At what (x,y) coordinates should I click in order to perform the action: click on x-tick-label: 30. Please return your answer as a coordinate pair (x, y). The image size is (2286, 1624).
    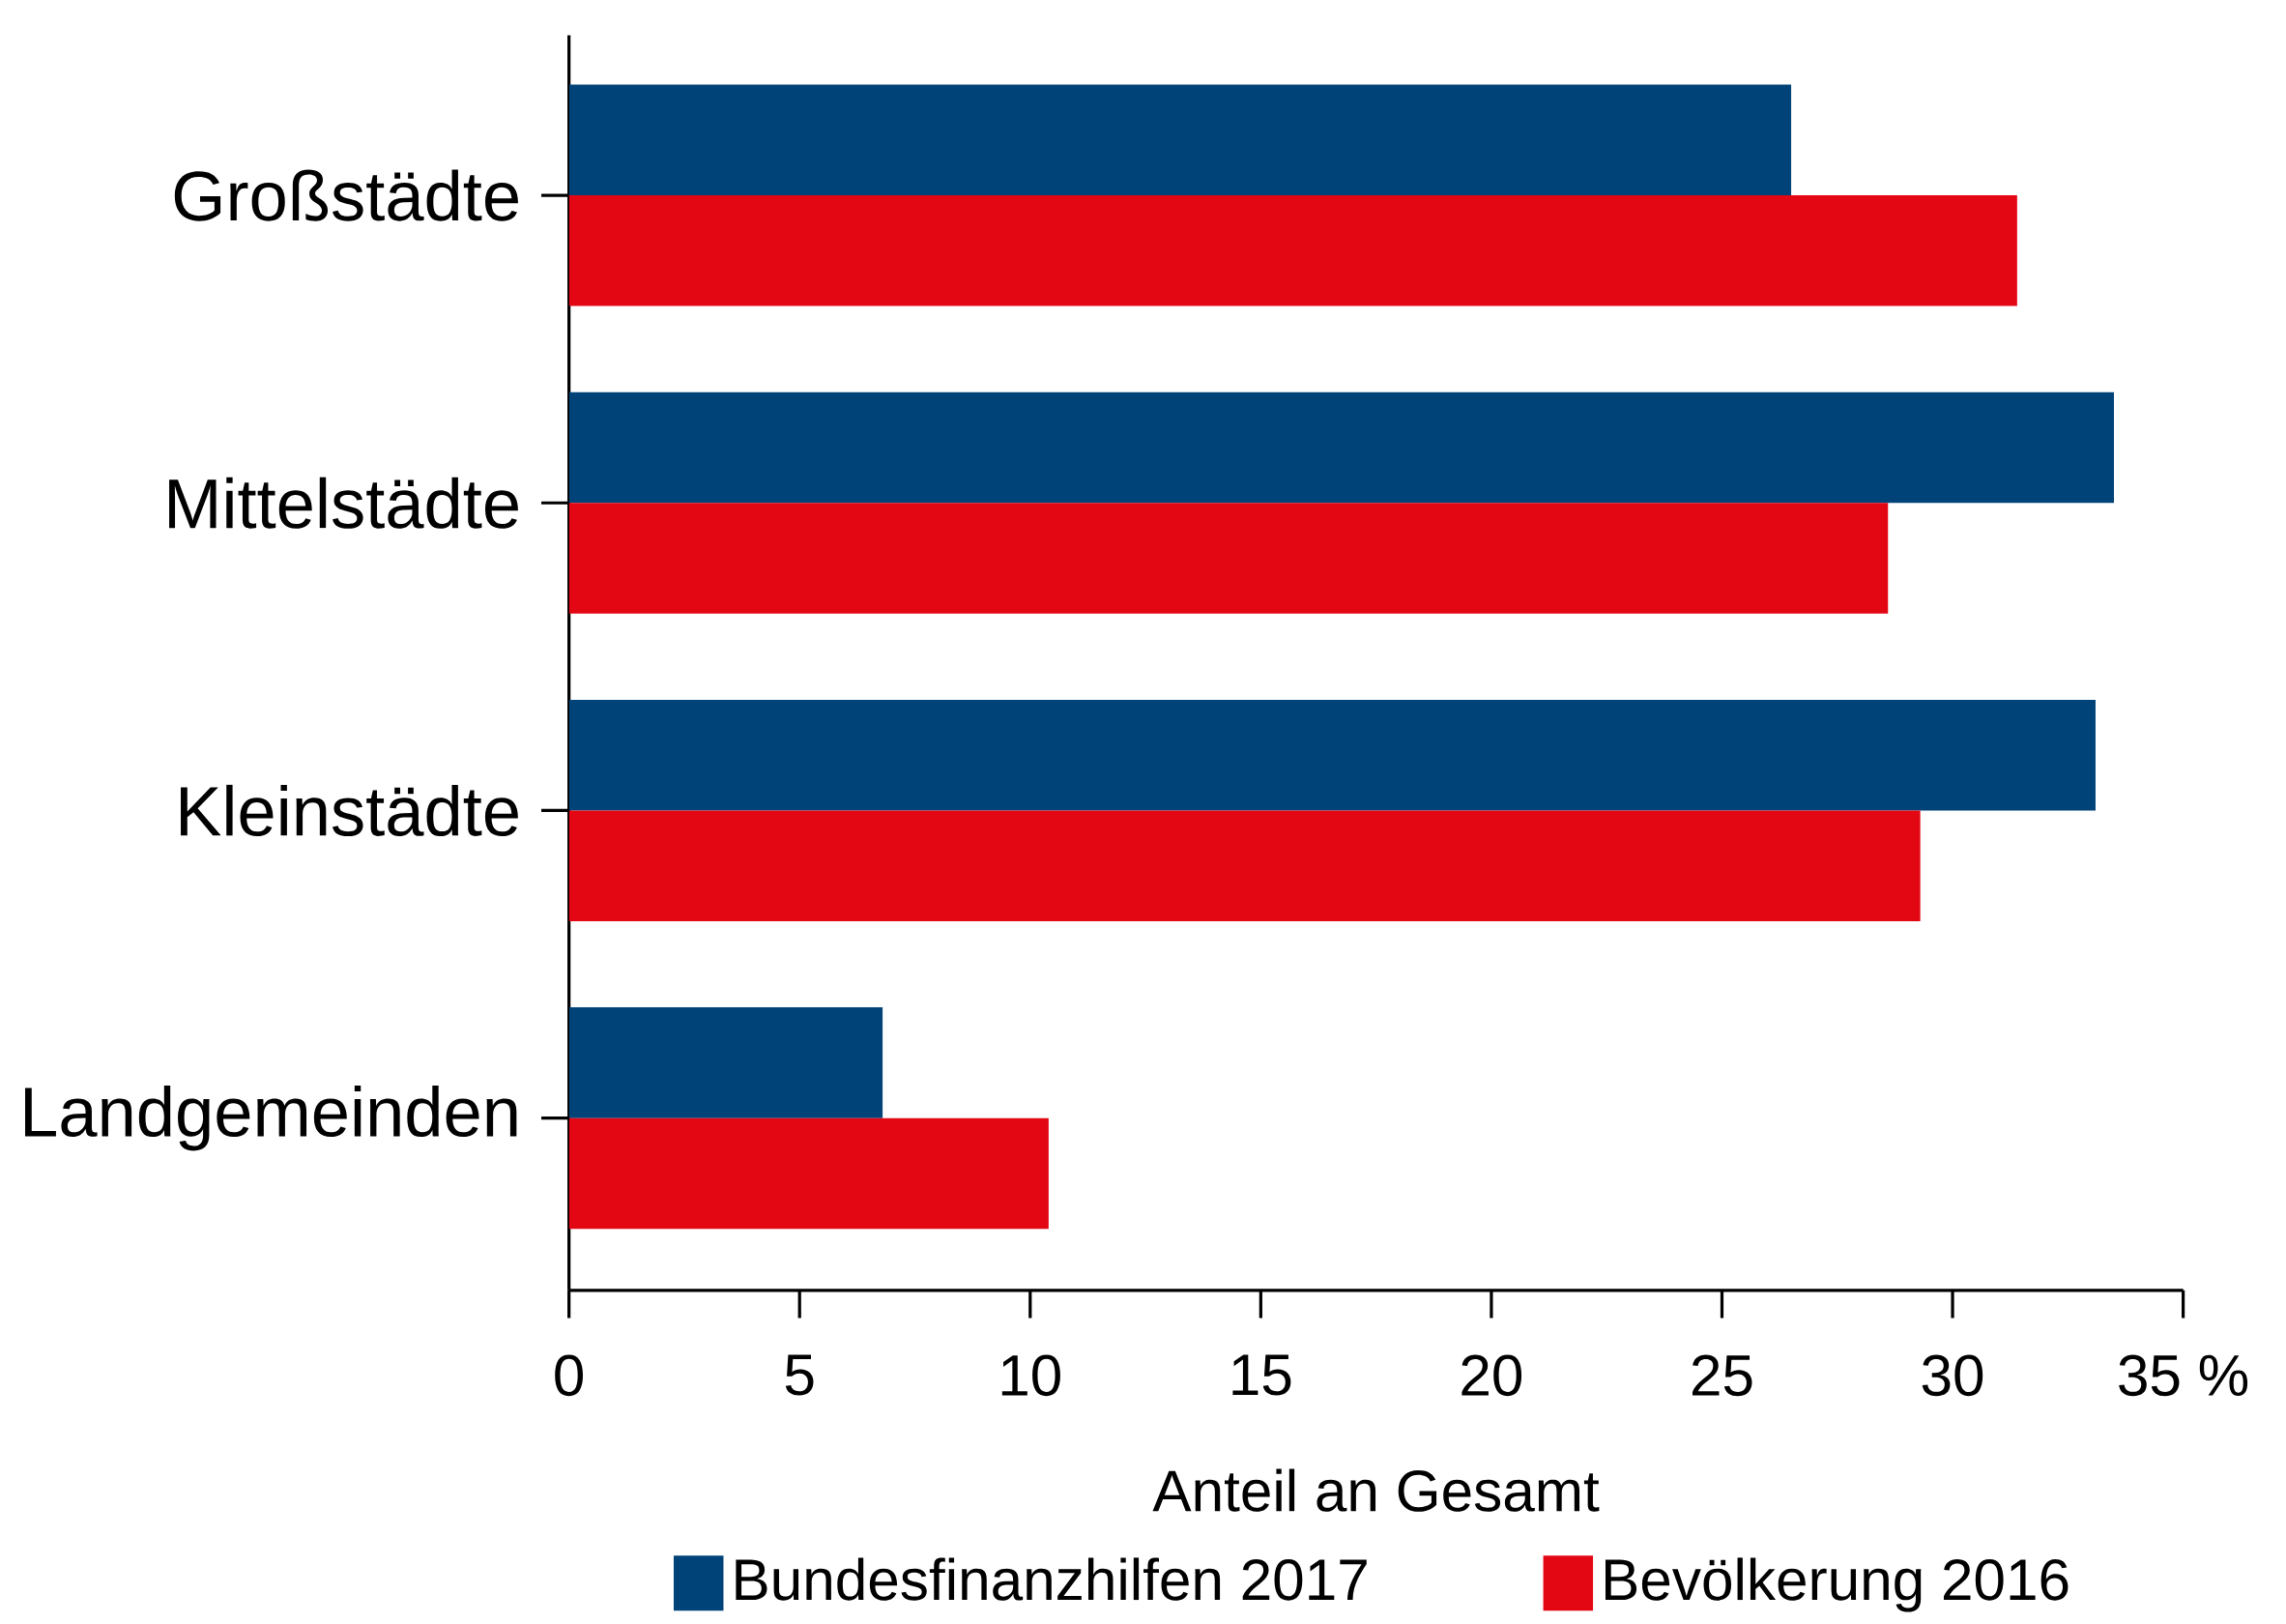
    Looking at the image, I should click on (1952, 1375).